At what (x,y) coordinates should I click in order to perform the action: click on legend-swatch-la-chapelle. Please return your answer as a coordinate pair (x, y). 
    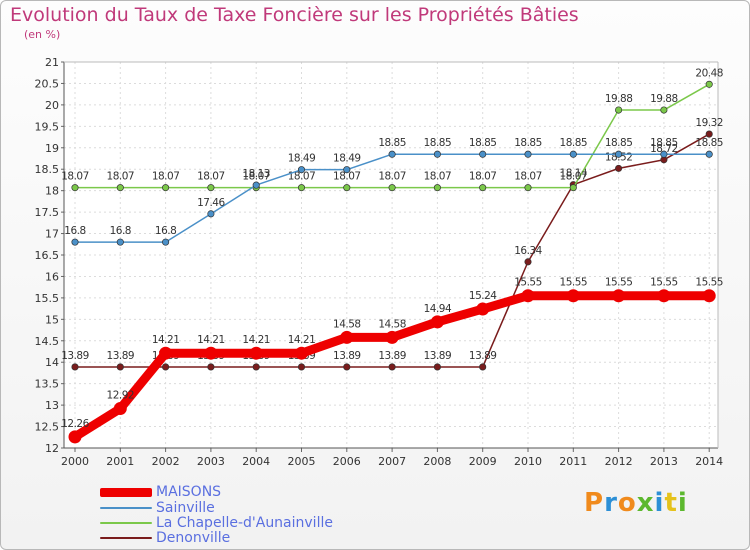
    Looking at the image, I should click on (126, 523).